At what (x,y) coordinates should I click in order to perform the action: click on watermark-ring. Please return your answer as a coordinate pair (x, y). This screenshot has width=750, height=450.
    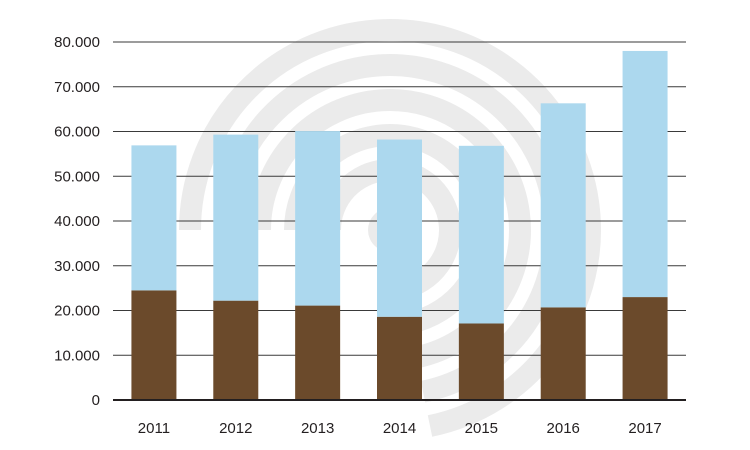
    Looking at the image, I should click on (390, 229).